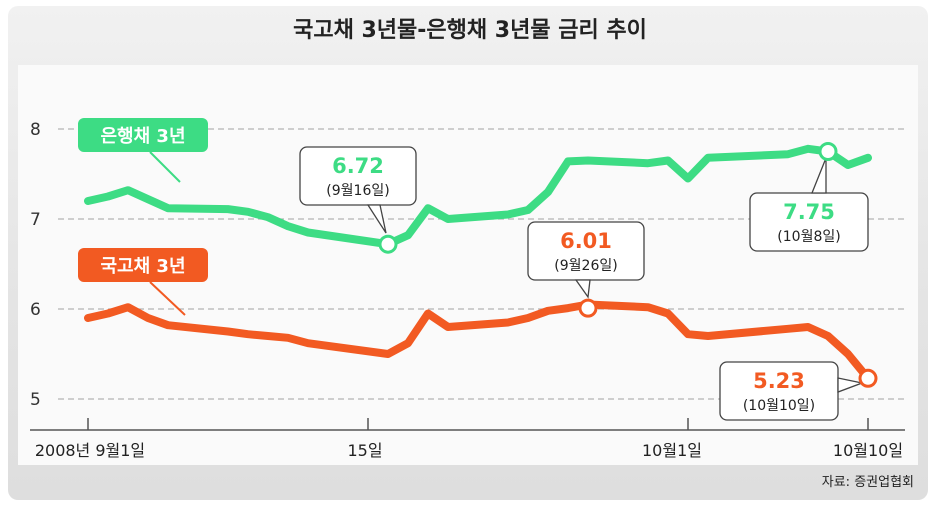  I want to click on callout-date: (9월26일), so click(585, 266).